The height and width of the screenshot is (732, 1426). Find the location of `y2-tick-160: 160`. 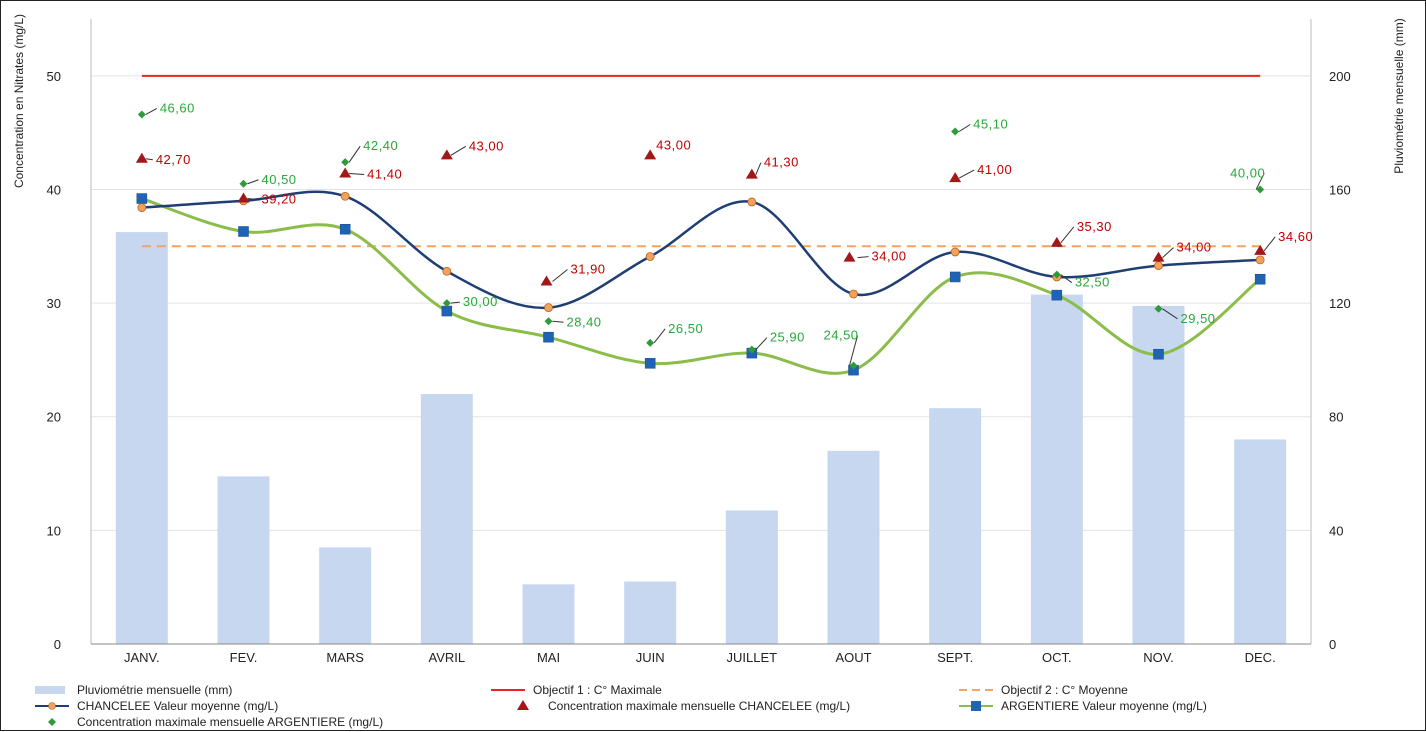

y2-tick-160: 160 is located at coordinates (1340, 189).